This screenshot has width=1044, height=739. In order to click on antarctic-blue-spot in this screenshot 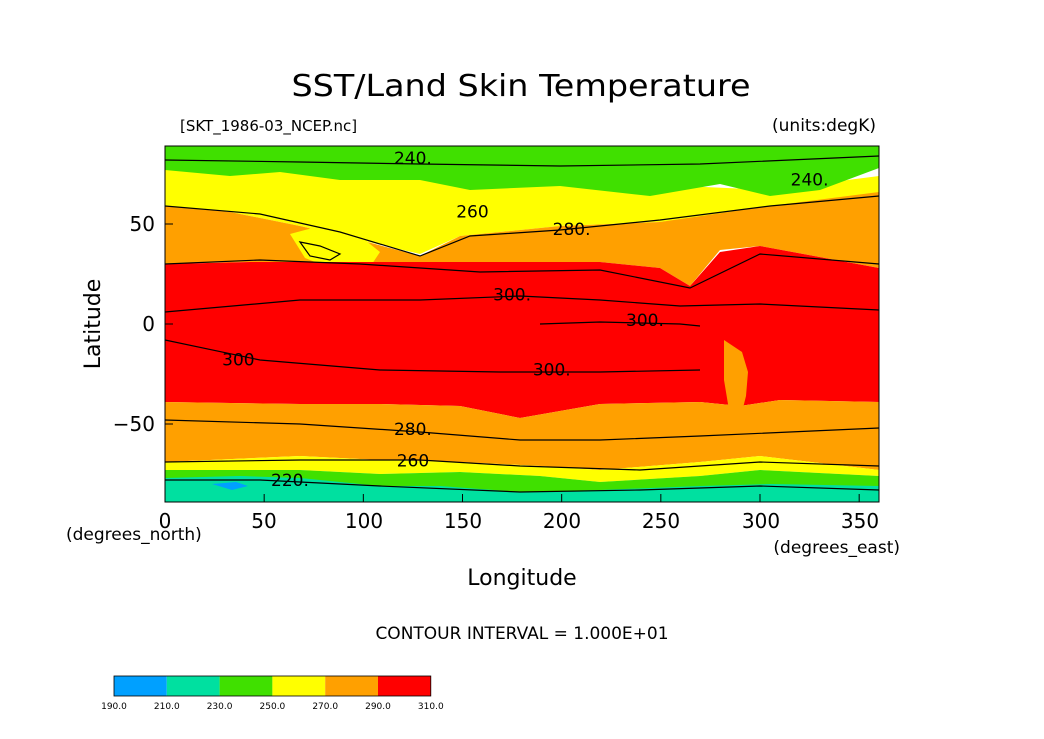, I will do `click(230, 486)`.